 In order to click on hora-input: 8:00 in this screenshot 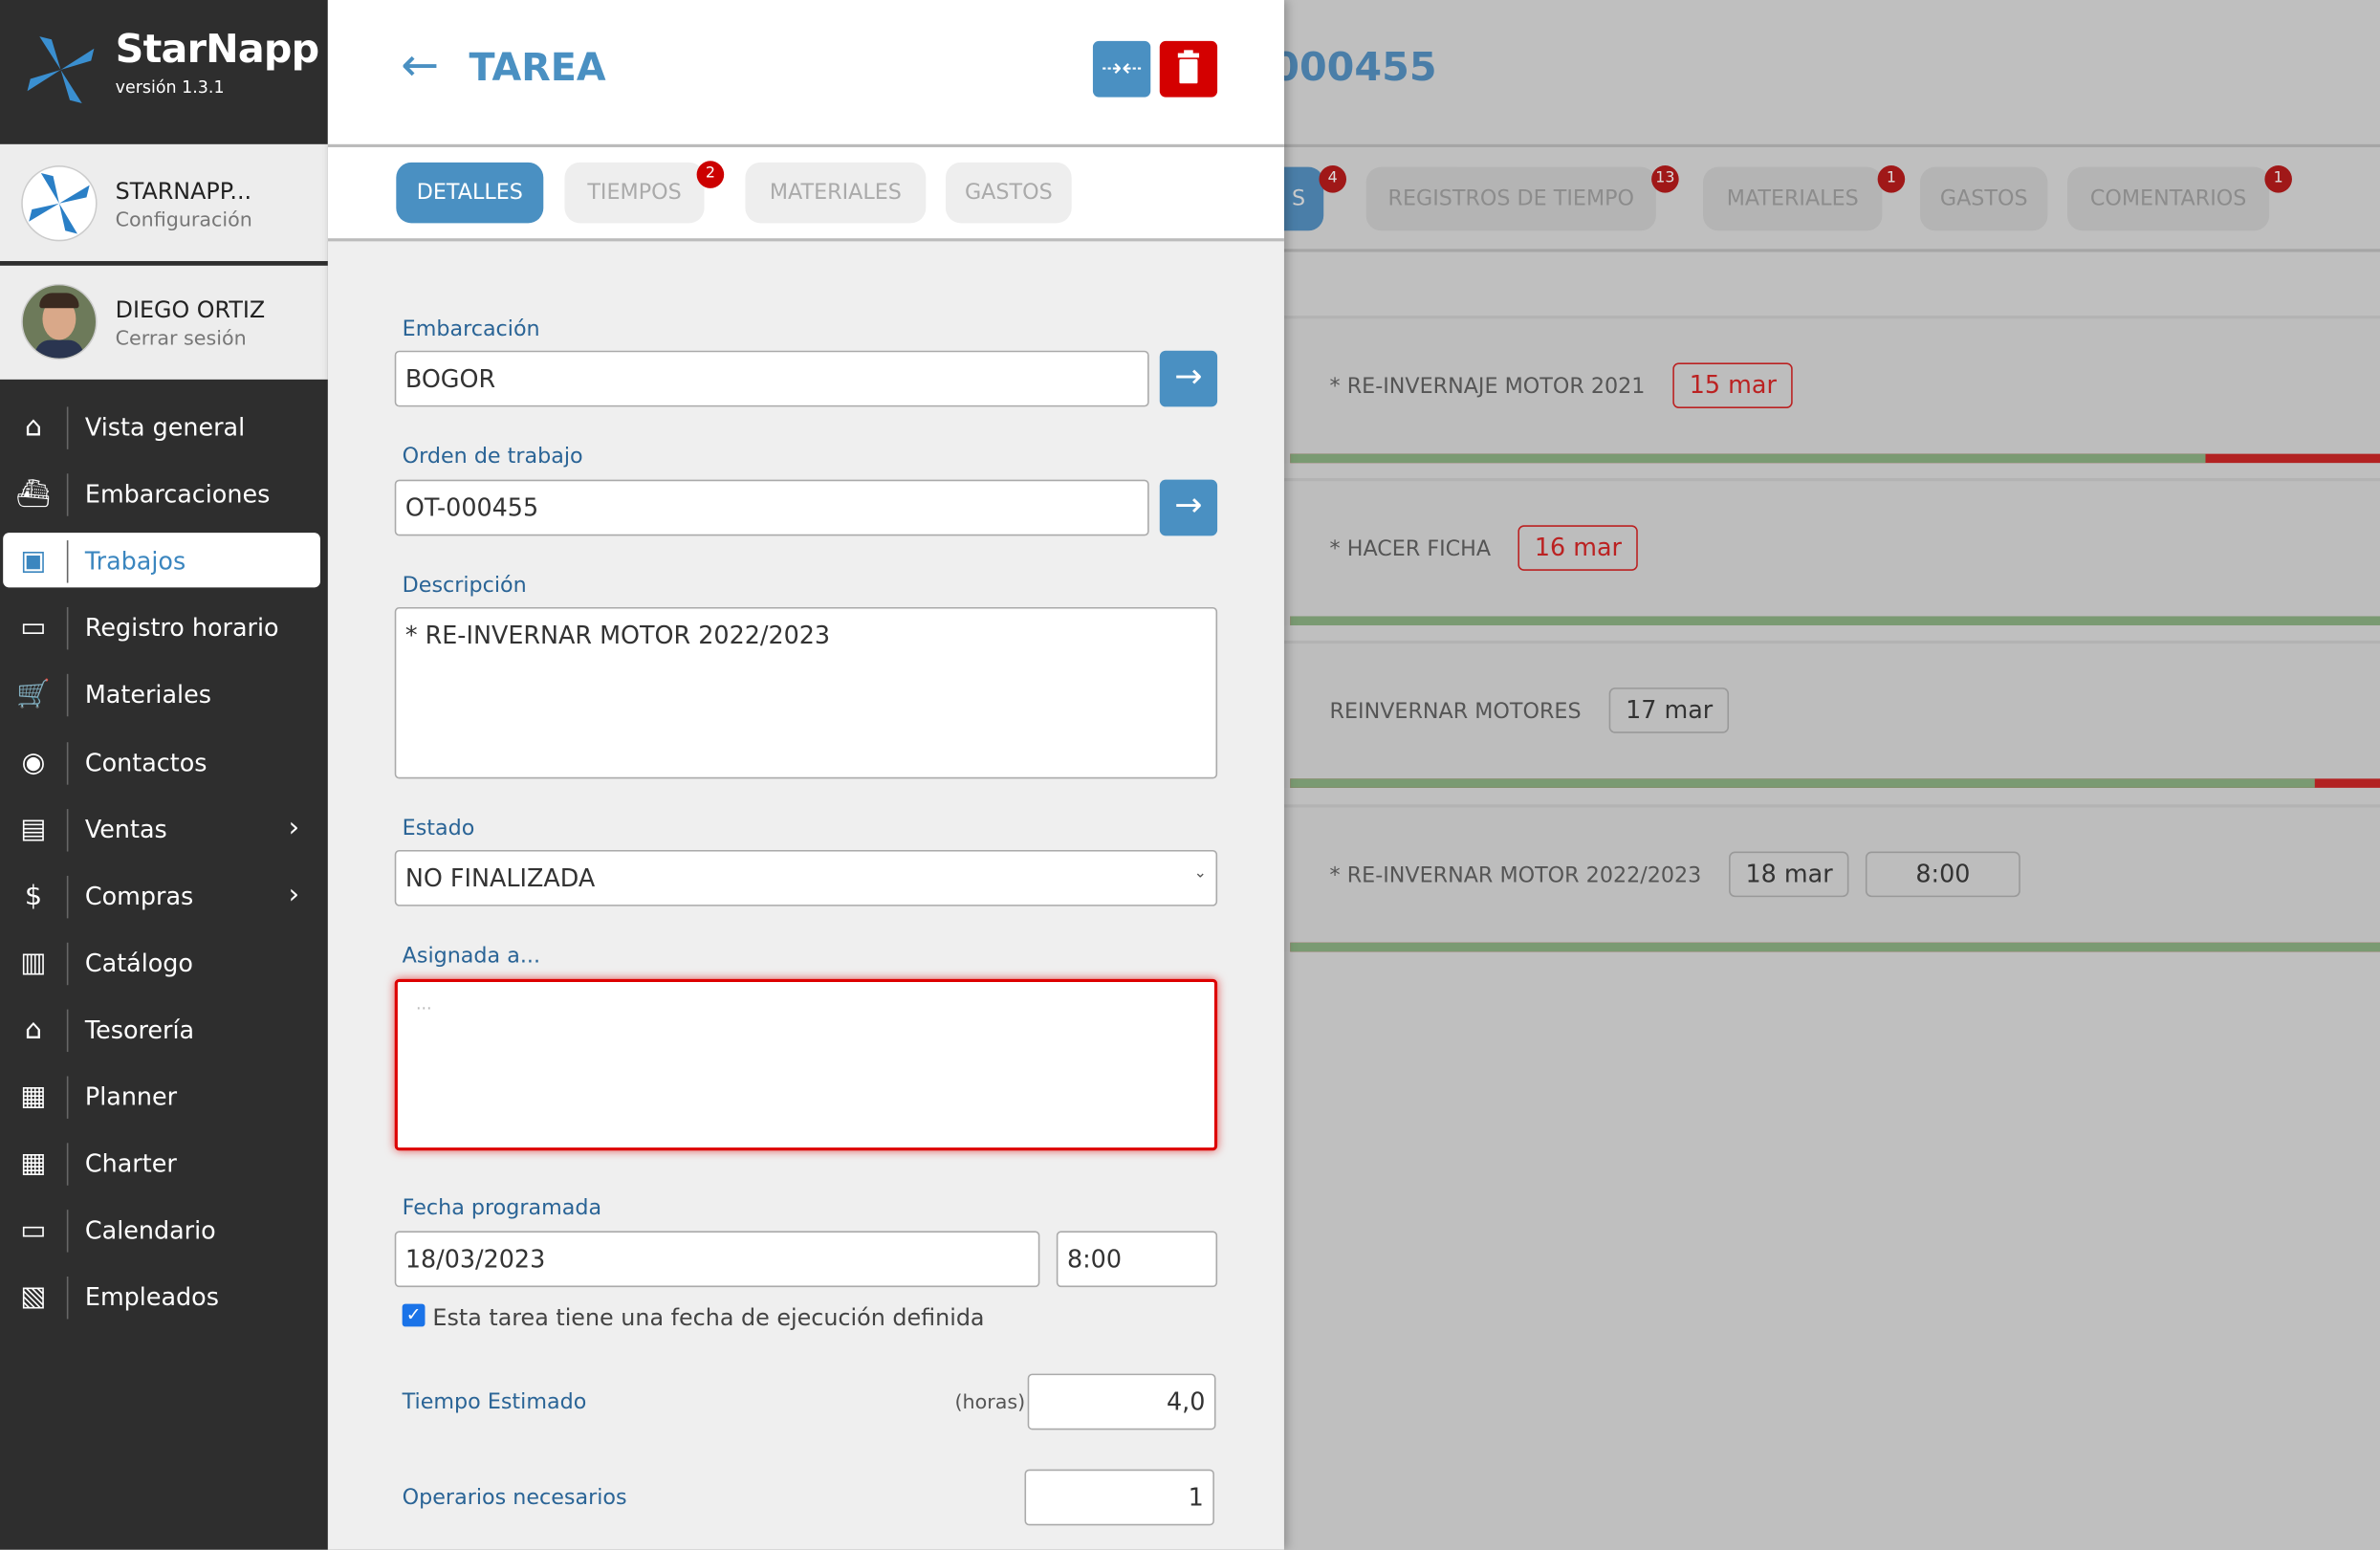, I will do `click(1137, 1259)`.